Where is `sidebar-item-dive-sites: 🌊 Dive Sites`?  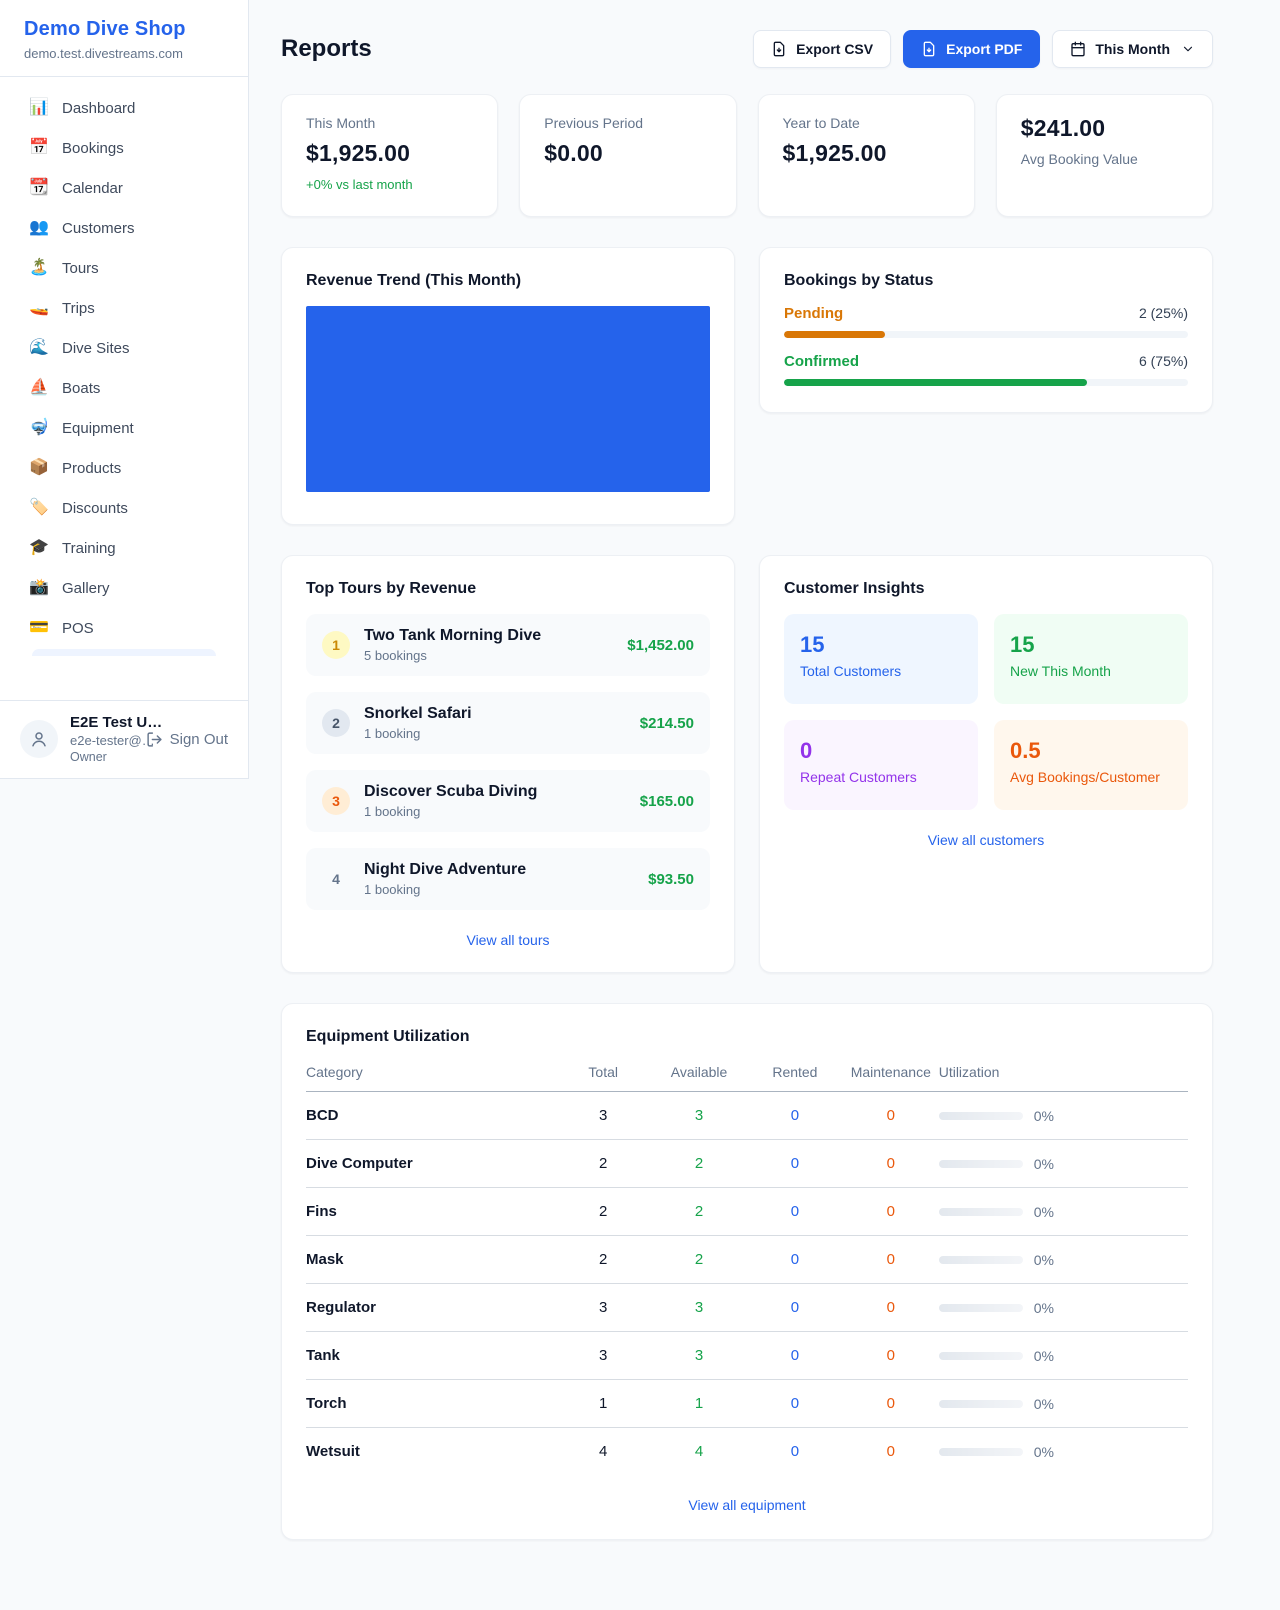
sidebar-item-dive-sites: 🌊 Dive Sites is located at coordinates (124, 348).